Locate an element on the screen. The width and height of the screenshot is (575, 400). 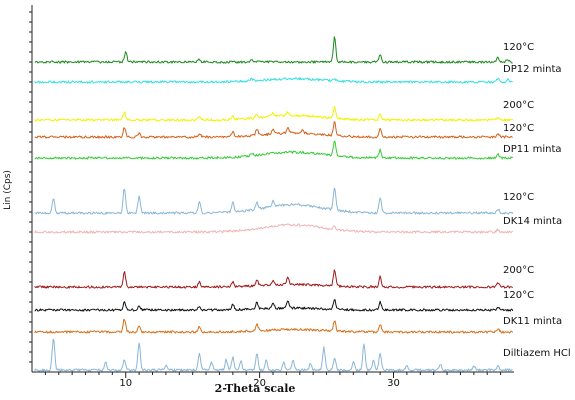
series-label: DP11 minta is located at coordinates (532, 149).